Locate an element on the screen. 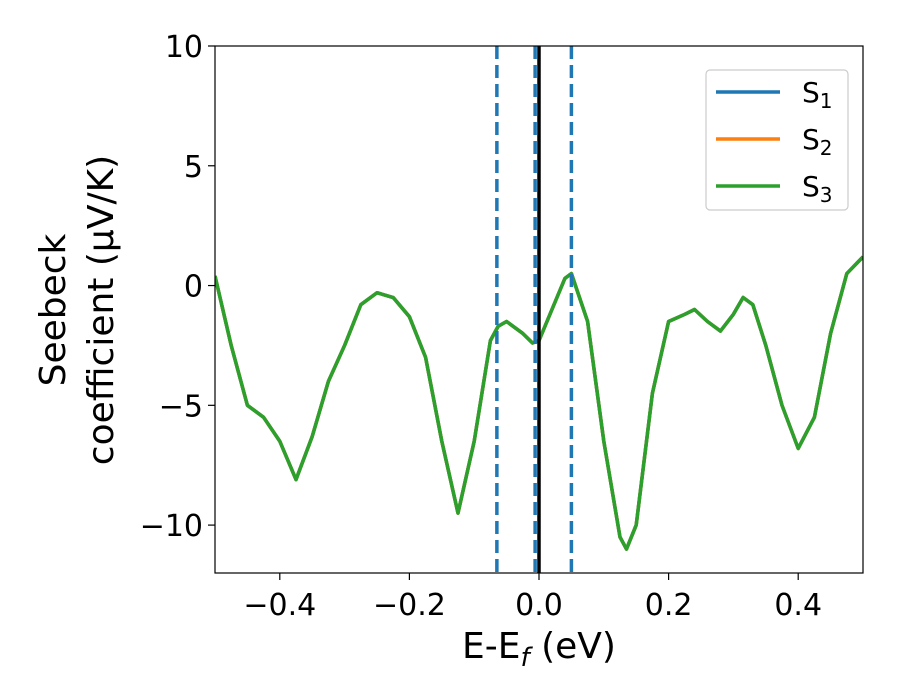 This screenshot has height=700, width=900. legend-label: S1 is located at coordinates (817, 94).